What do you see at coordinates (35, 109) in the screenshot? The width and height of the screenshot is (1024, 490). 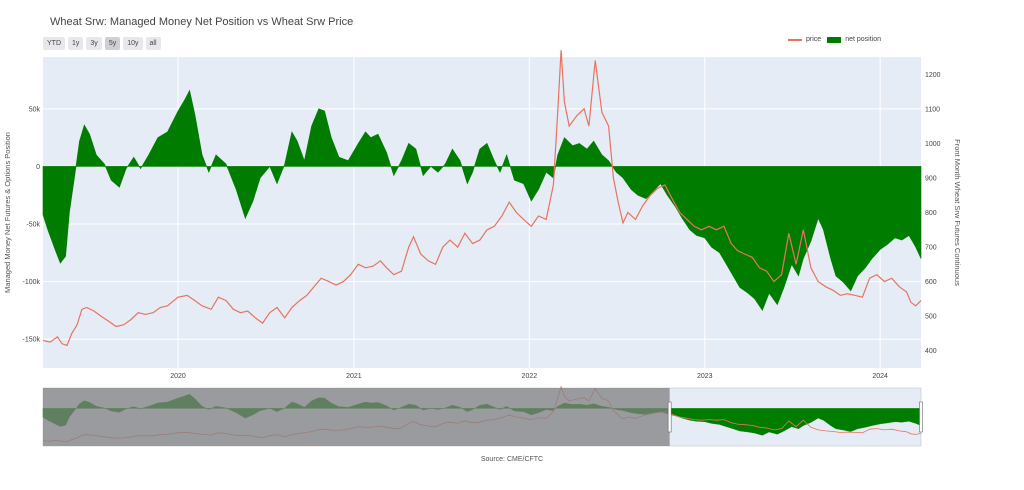 I see `y-left-tick-label: 50k` at bounding box center [35, 109].